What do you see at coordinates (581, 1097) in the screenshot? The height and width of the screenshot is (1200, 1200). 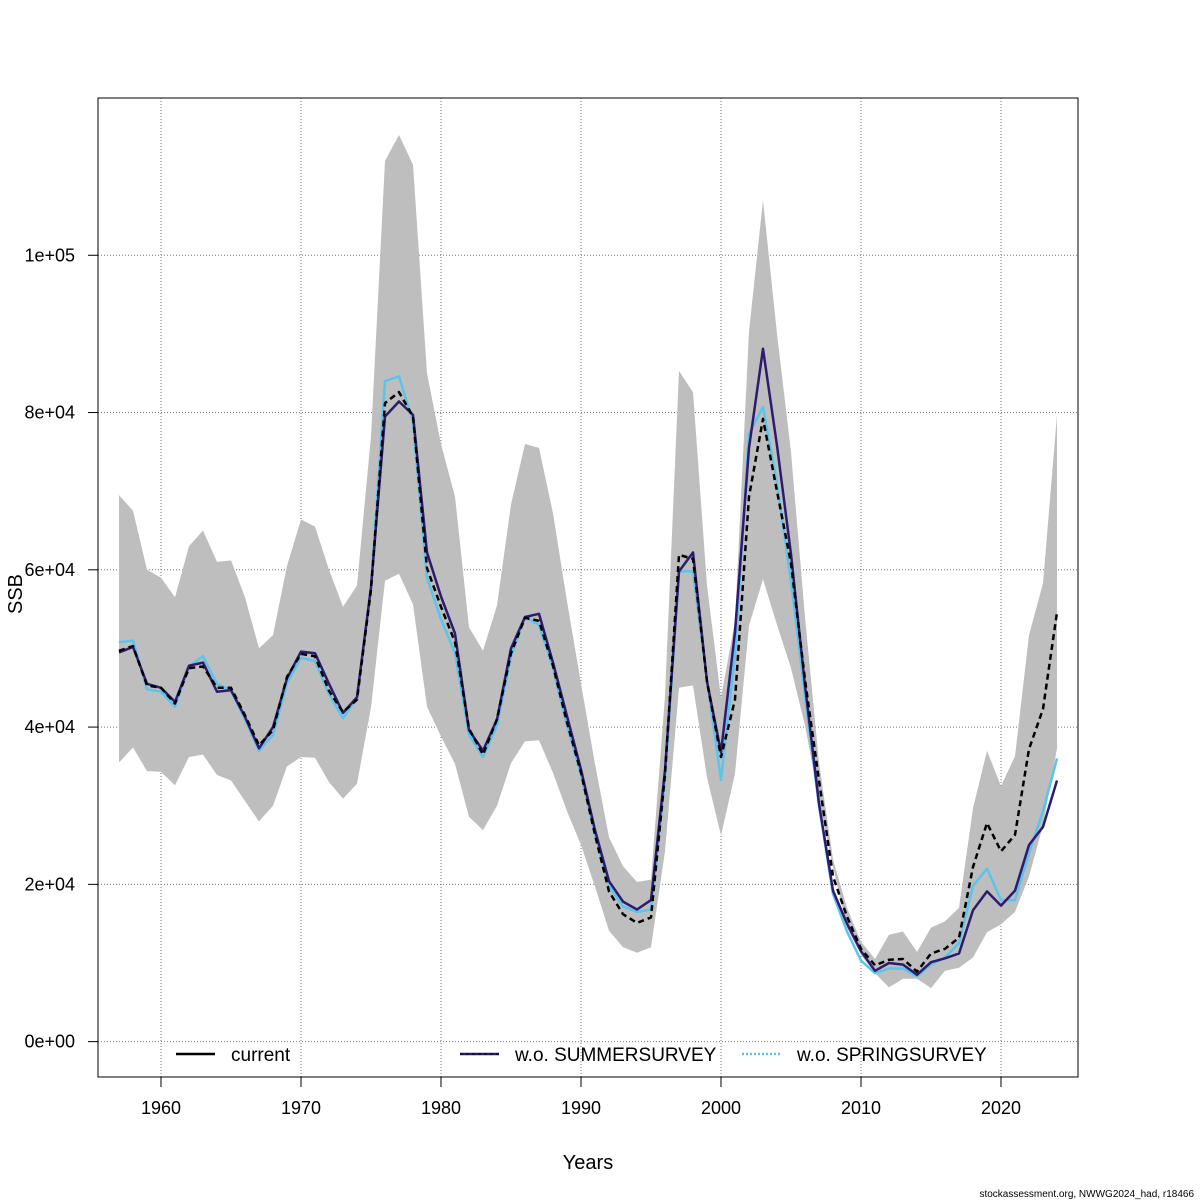 I see `x-axis: 1960 1970 1980 1990 2000 2010 2020` at bounding box center [581, 1097].